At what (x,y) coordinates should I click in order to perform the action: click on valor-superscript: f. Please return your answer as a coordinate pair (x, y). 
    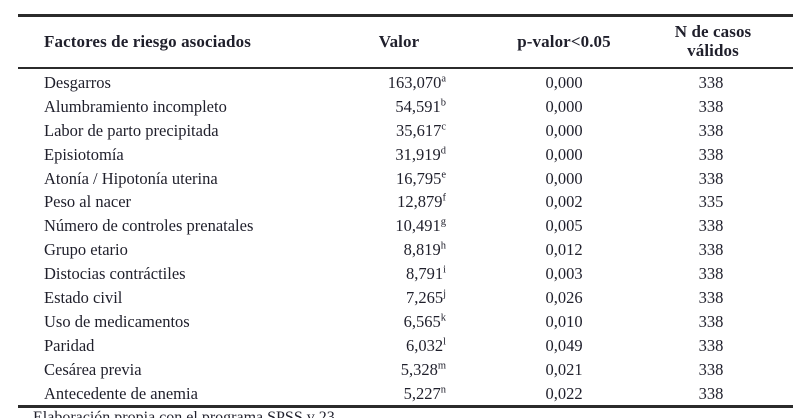
    Looking at the image, I should click on (444, 198).